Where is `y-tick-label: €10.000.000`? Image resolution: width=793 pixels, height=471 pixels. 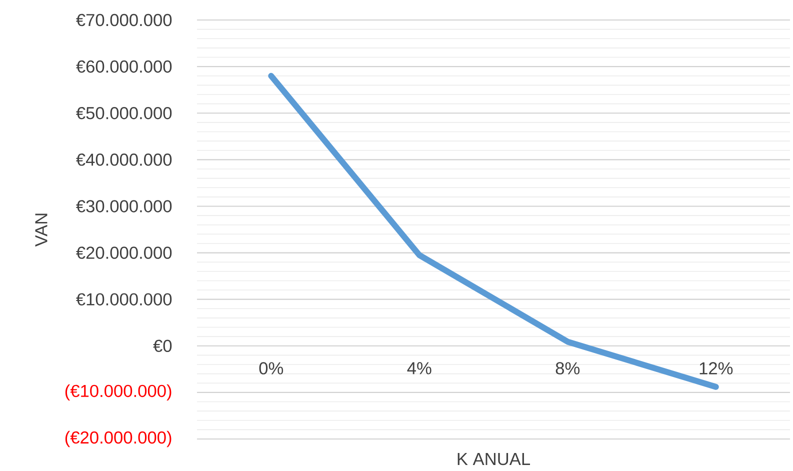 y-tick-label: €10.000.000 is located at coordinates (124, 299).